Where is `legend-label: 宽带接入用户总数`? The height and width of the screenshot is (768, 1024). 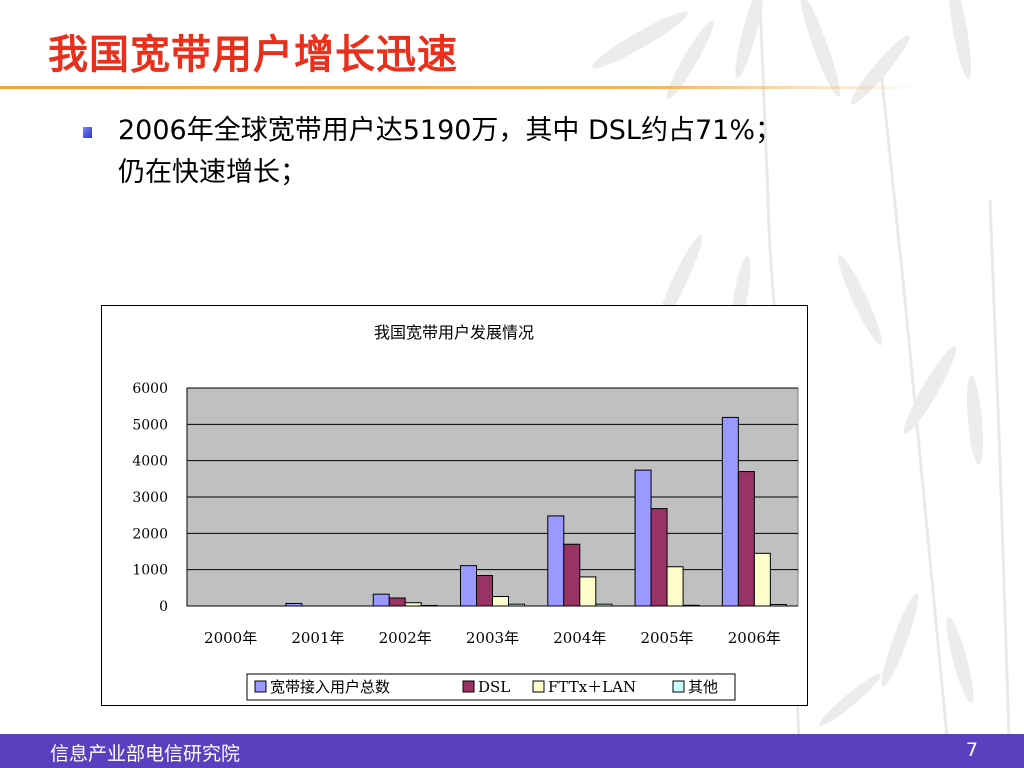
legend-label: 宽带接入用户总数 is located at coordinates (330, 687).